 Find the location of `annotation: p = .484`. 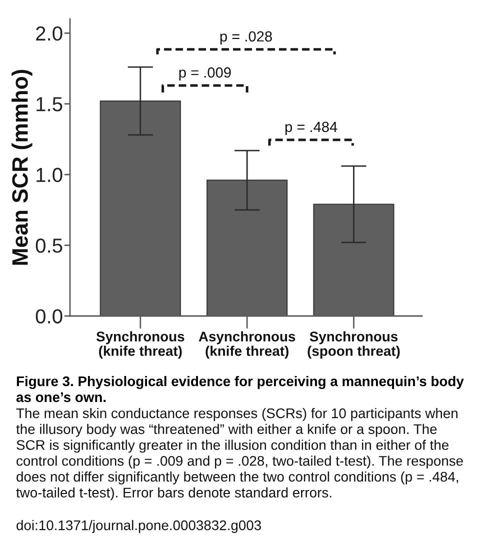

annotation: p = .484 is located at coordinates (311, 128).